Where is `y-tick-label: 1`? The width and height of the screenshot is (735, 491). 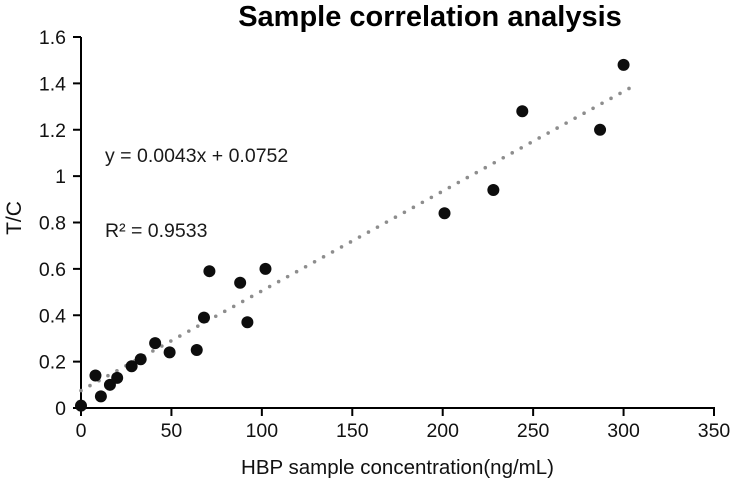 y-tick-label: 1 is located at coordinates (60, 177).